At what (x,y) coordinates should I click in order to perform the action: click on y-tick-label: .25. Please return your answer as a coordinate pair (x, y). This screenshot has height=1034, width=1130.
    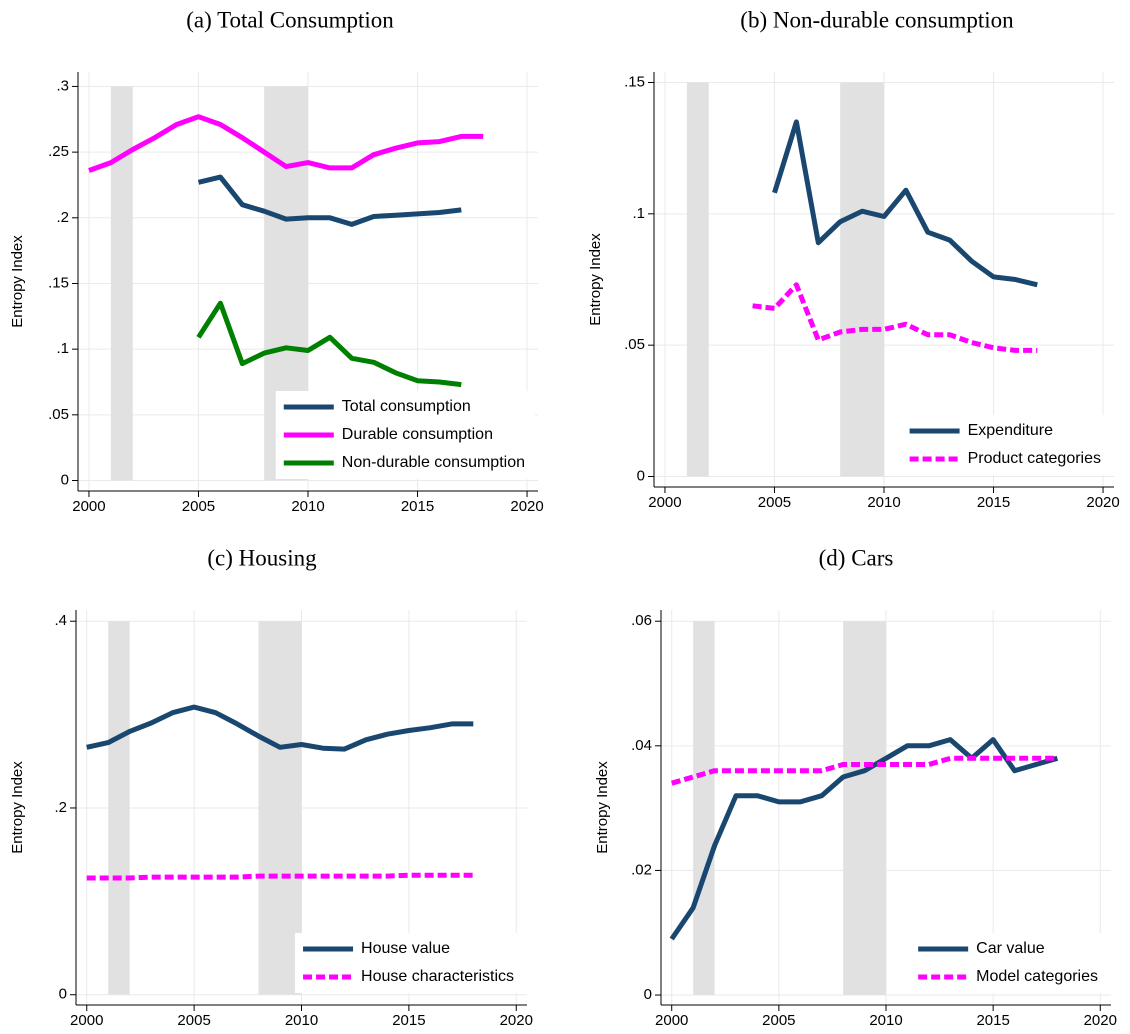
    Looking at the image, I should click on (58, 151).